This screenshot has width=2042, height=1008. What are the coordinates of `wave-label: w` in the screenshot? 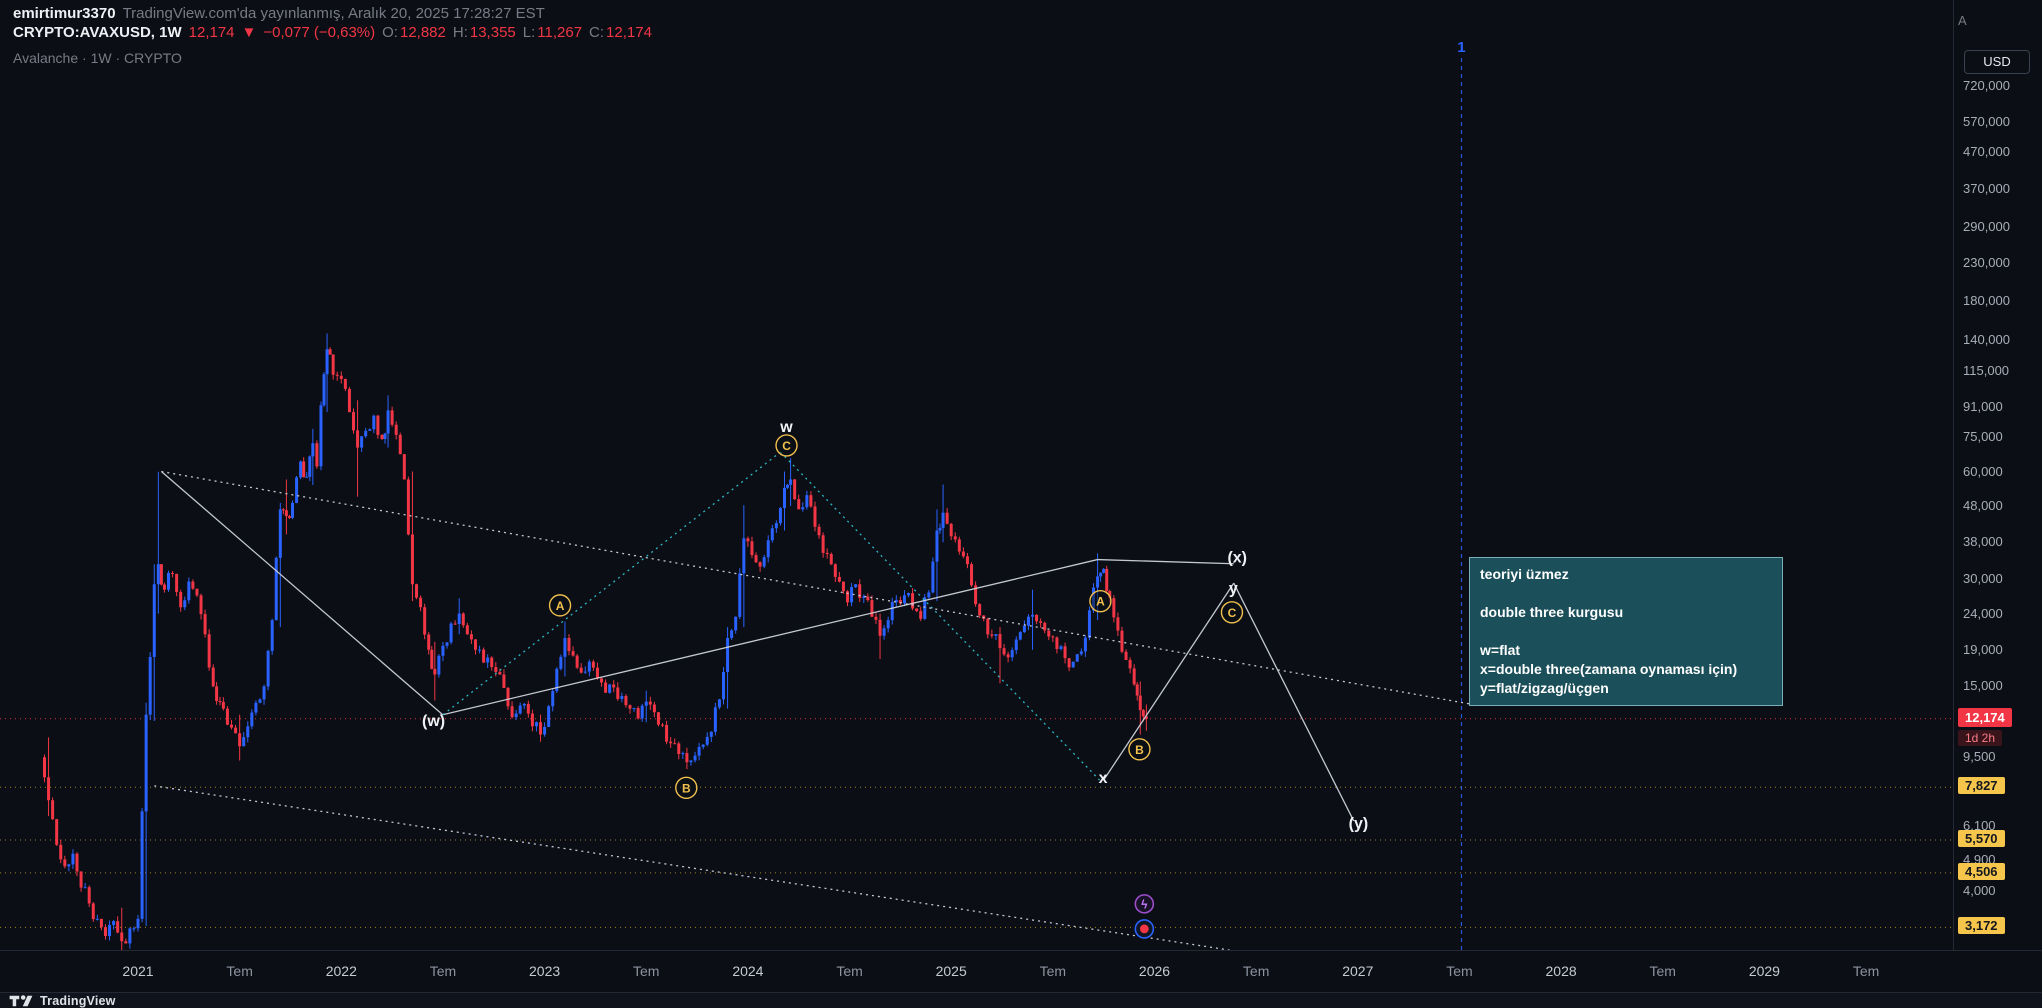 It's located at (786, 427).